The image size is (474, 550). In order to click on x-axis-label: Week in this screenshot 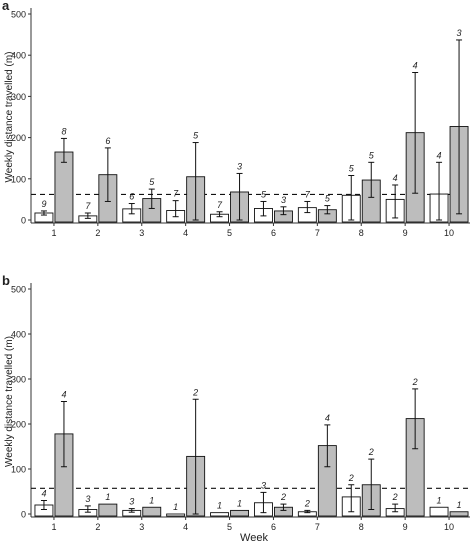, I will do `click(254, 538)`.